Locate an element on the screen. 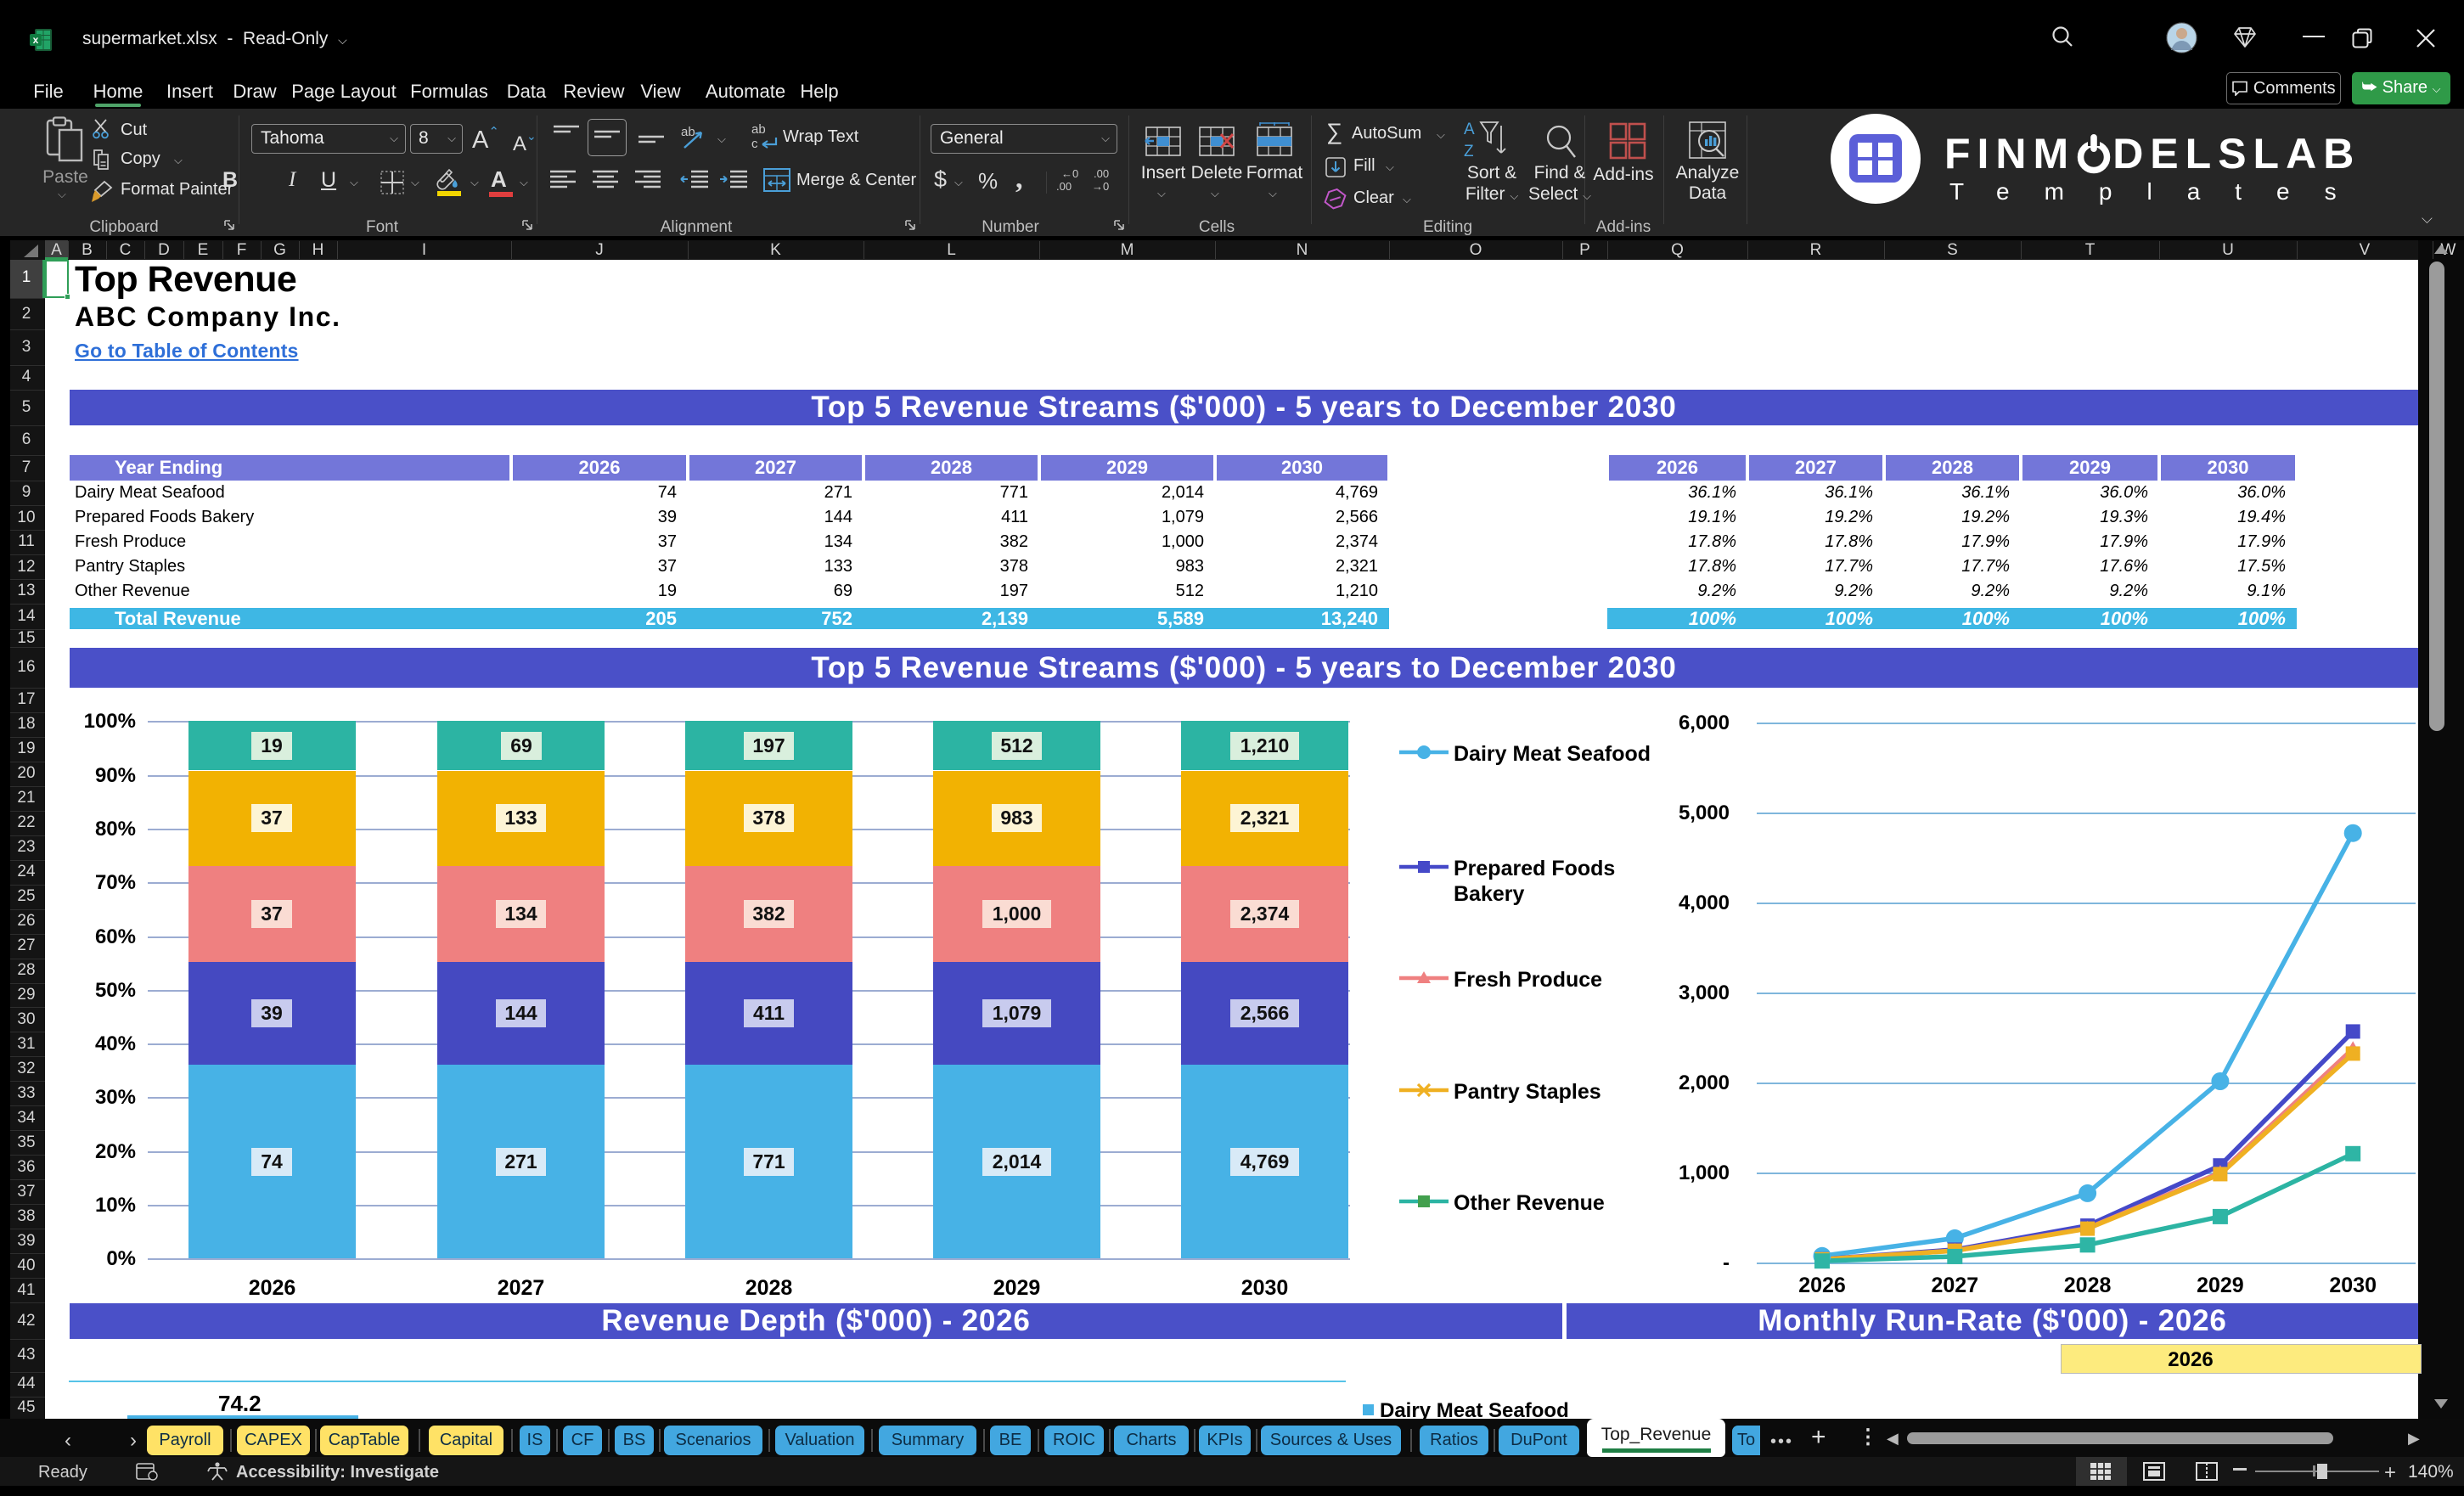 The height and width of the screenshot is (1496, 2464). svg-text: →0 is located at coordinates (1100, 186).